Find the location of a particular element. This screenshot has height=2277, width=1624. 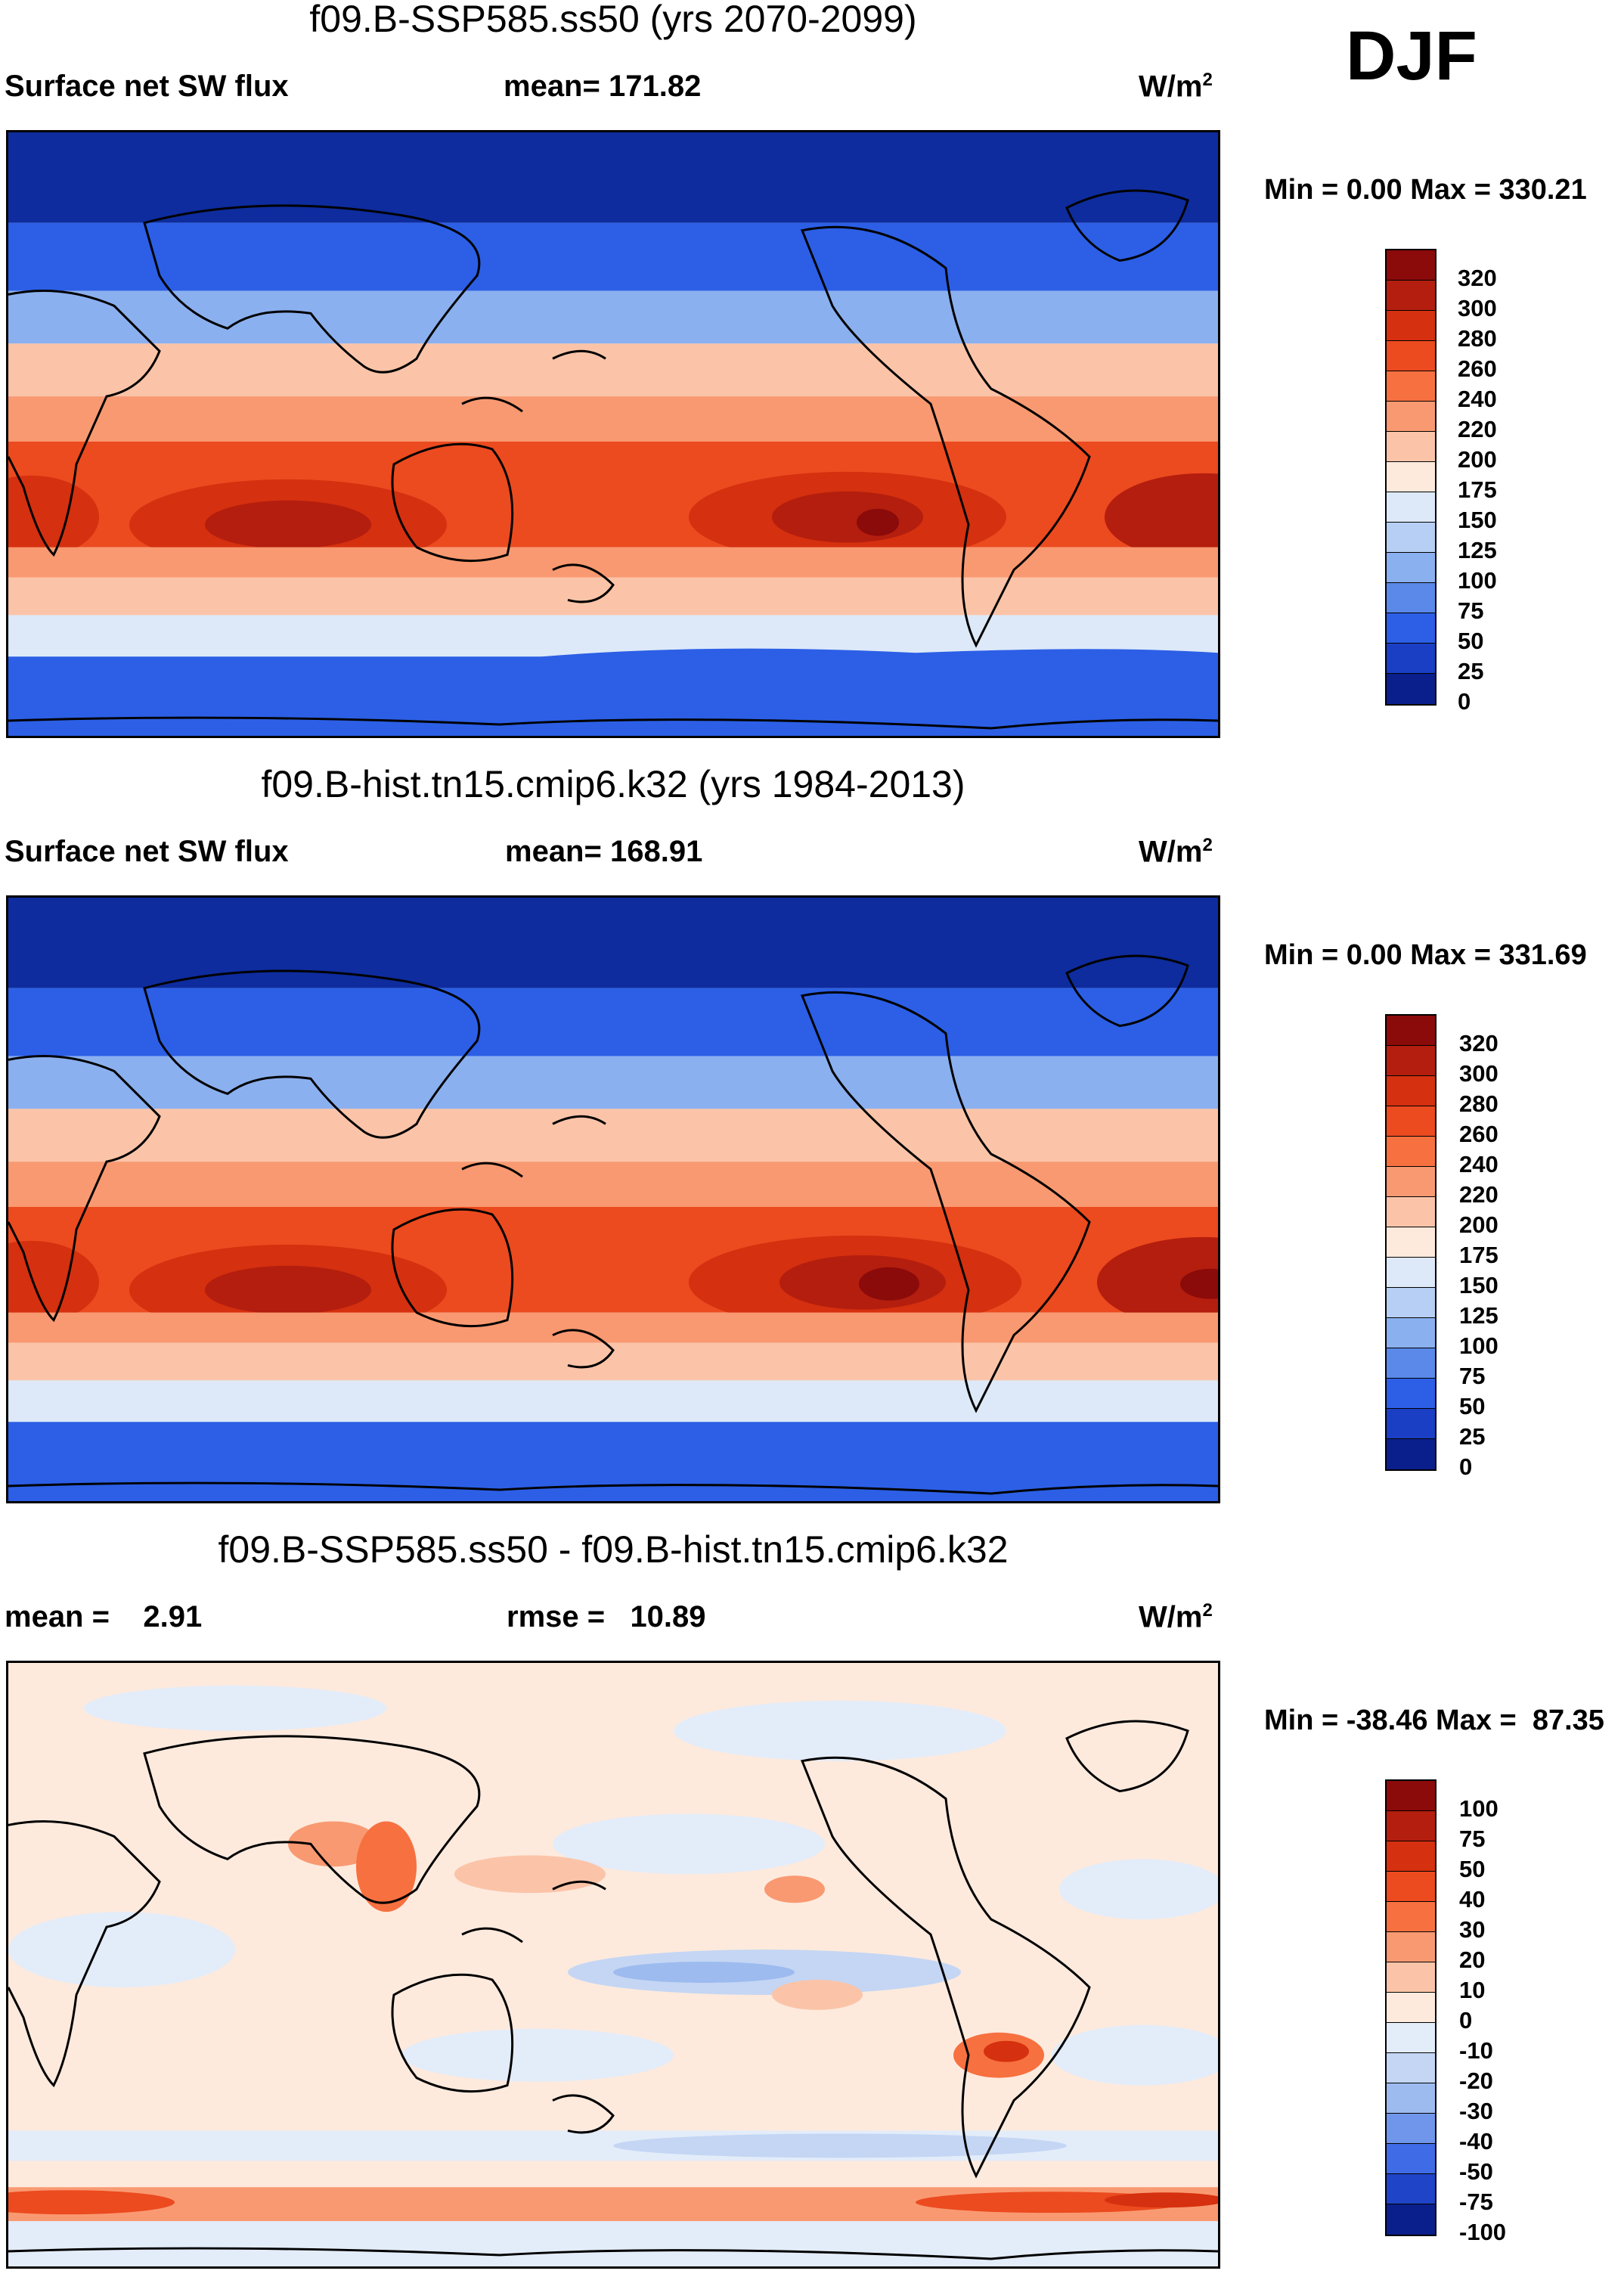

panel-1-colorbar-label: 100 is located at coordinates (1477, 580).